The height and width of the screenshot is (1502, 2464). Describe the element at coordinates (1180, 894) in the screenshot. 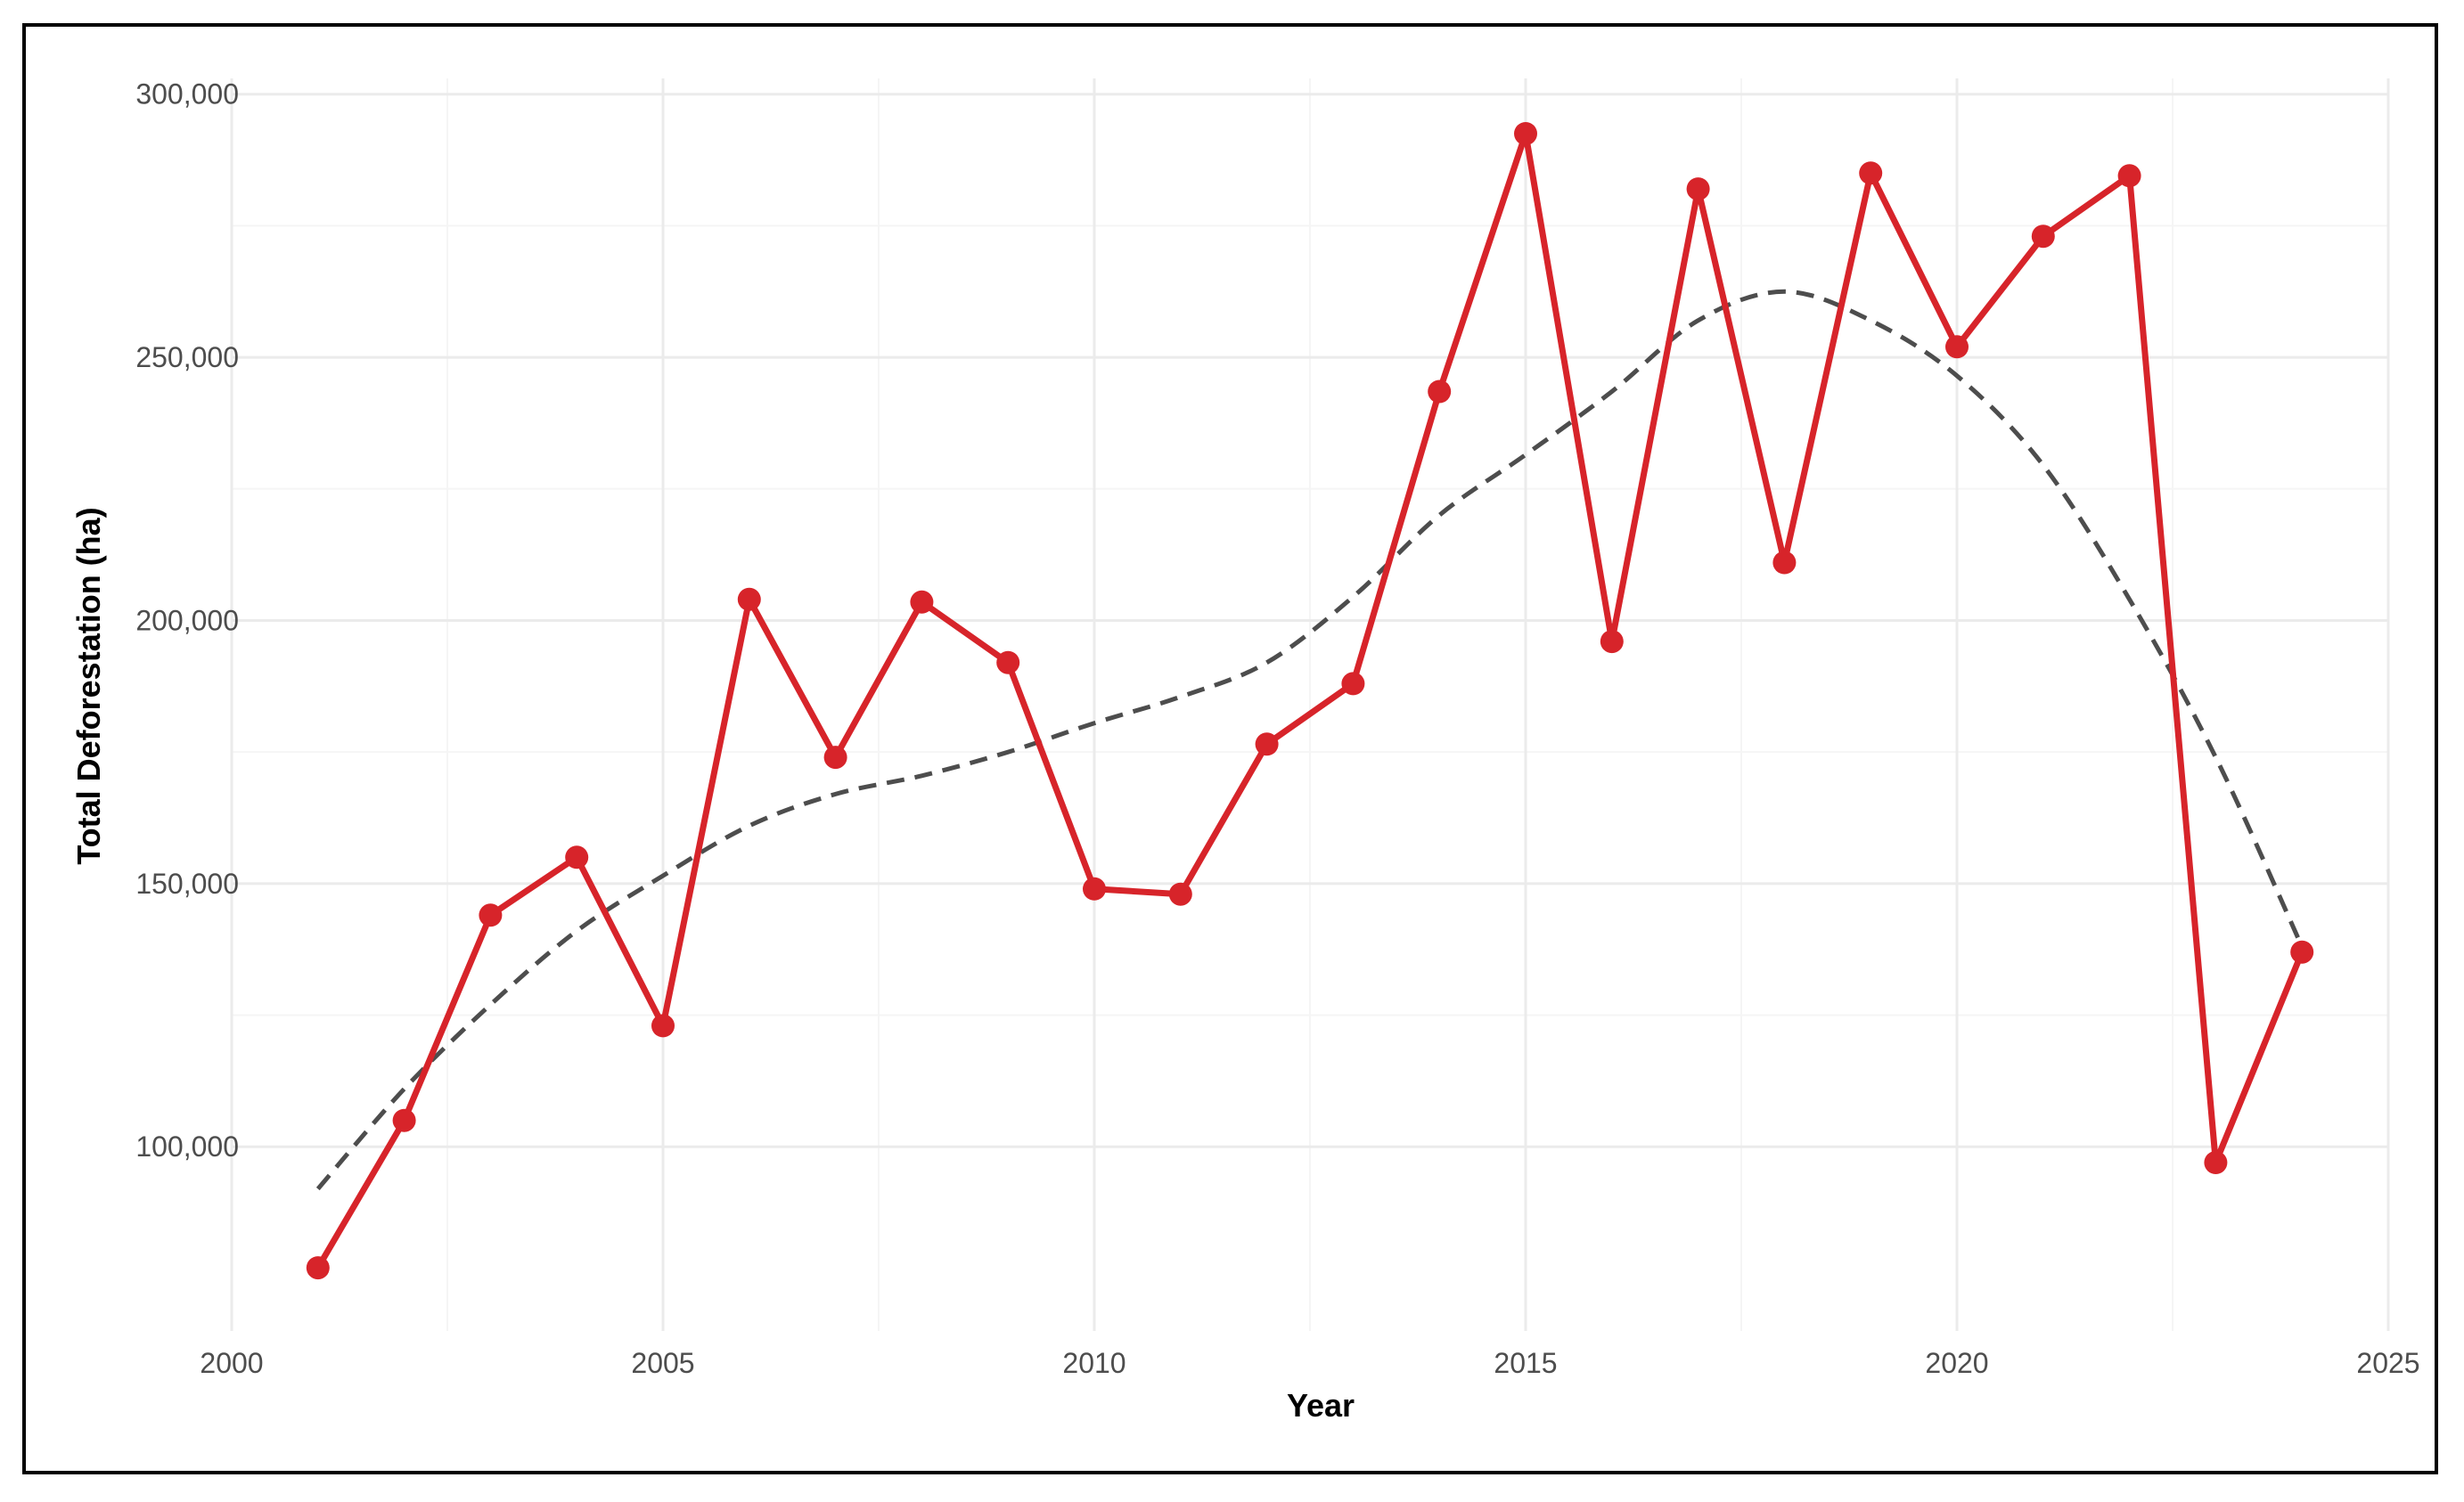

I see `data-point-2011` at that location.